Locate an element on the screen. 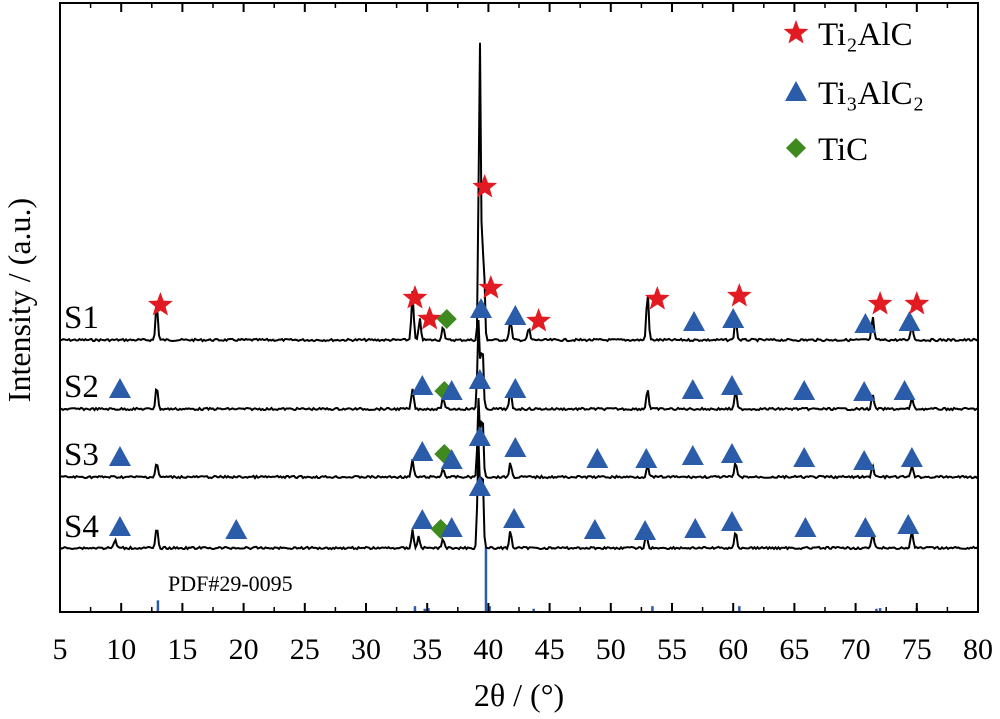 This screenshot has width=1000, height=719. xrd-curve-s3 is located at coordinates (519, 439).